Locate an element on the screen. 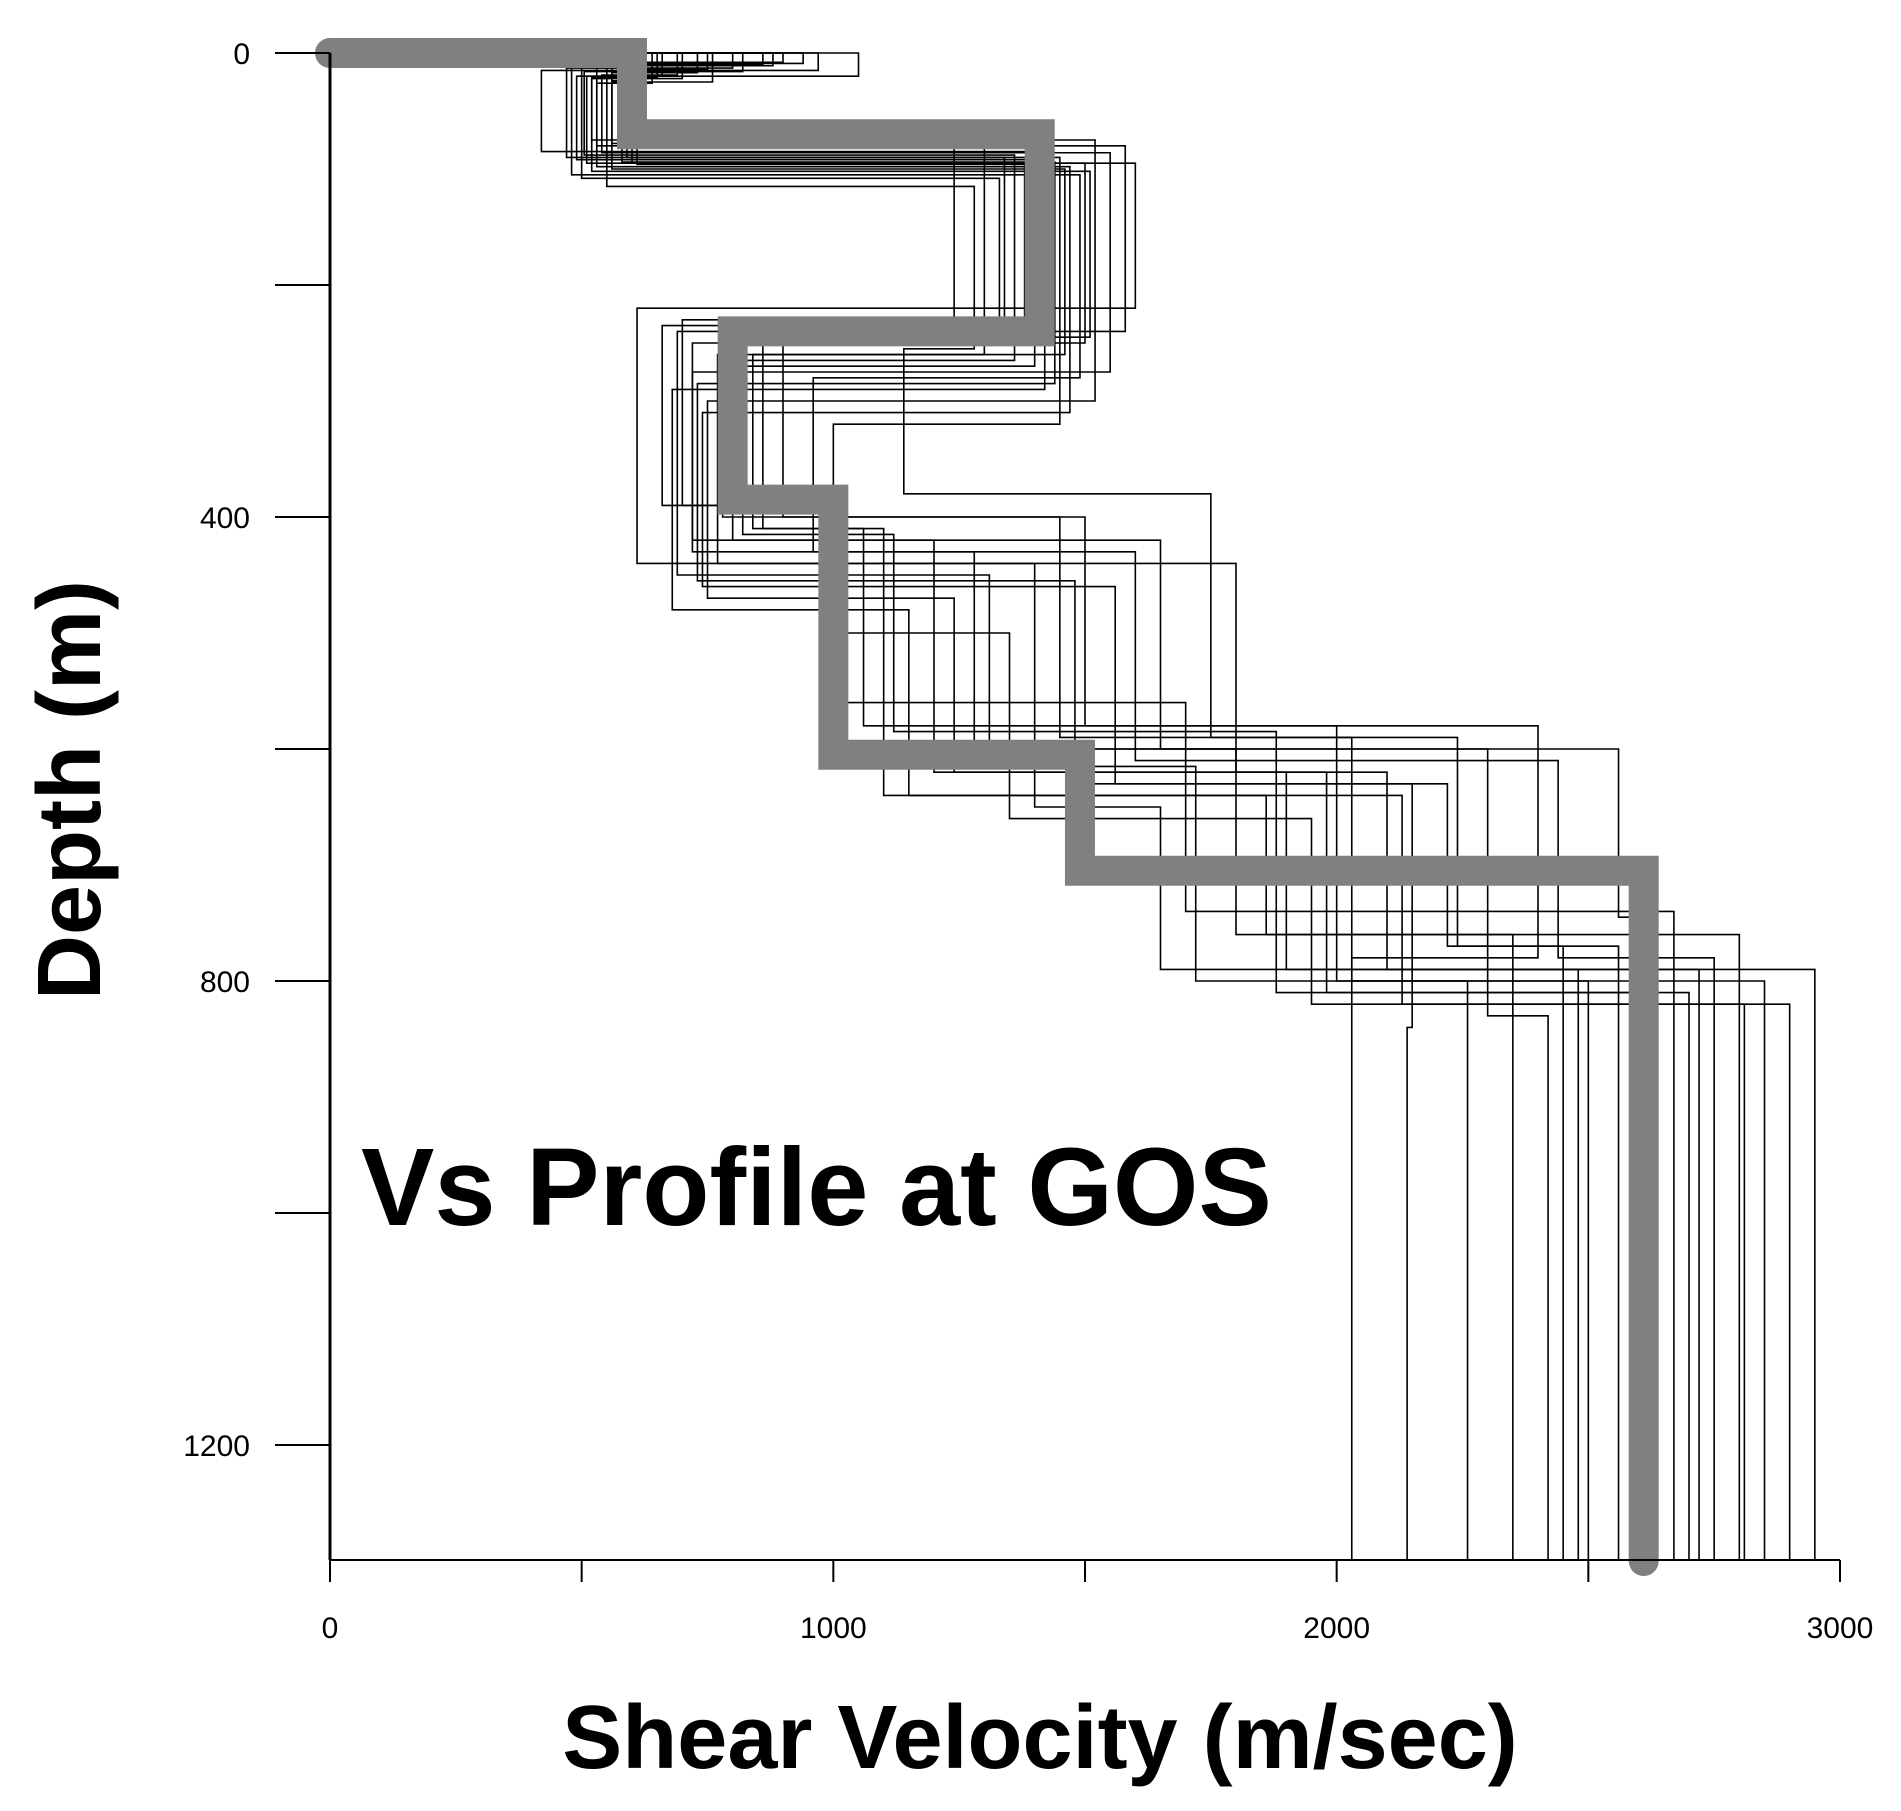 This screenshot has height=1811, width=1901. y-axis-title: Depth (m) is located at coordinates (70, 790).